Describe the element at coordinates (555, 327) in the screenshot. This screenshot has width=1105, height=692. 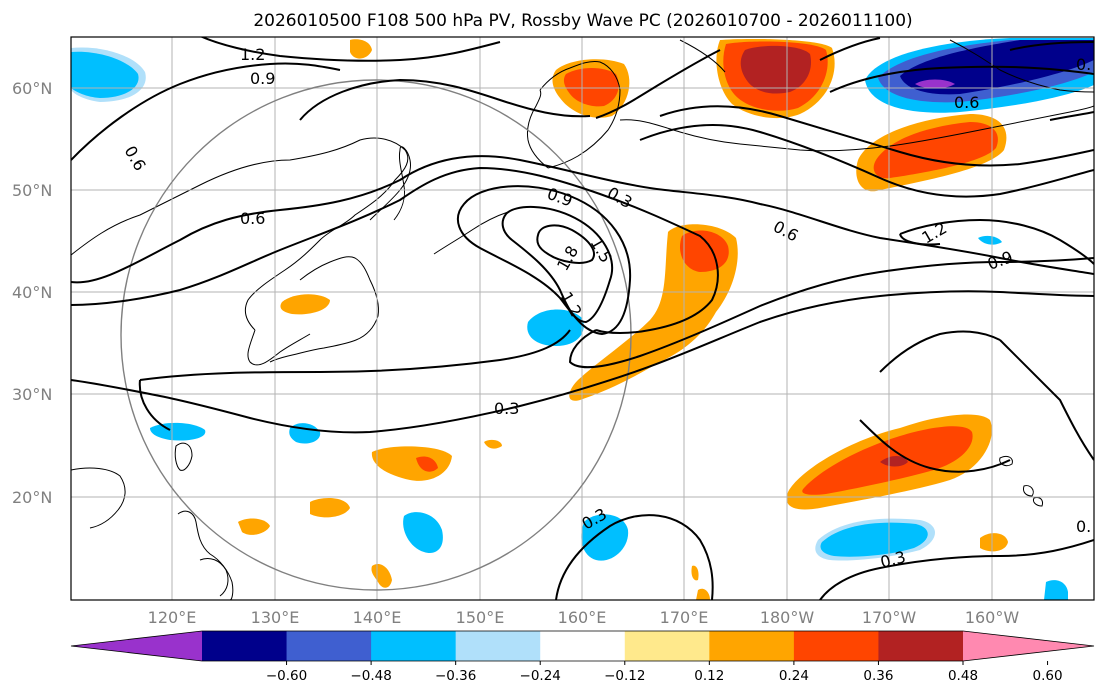
I see `neg-anomaly-east-japan` at that location.